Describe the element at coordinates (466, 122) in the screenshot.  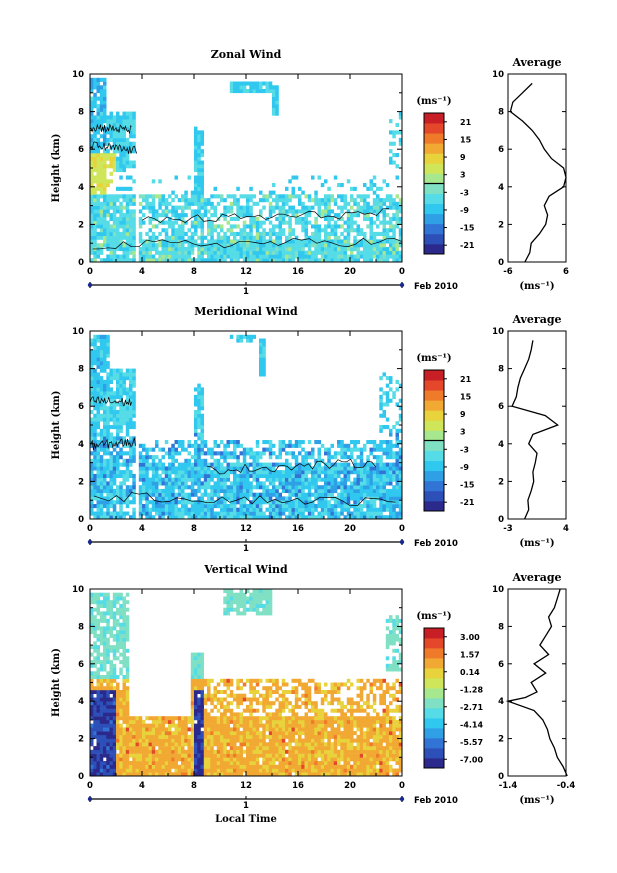
I see `colorbar-tick-label: 21` at that location.